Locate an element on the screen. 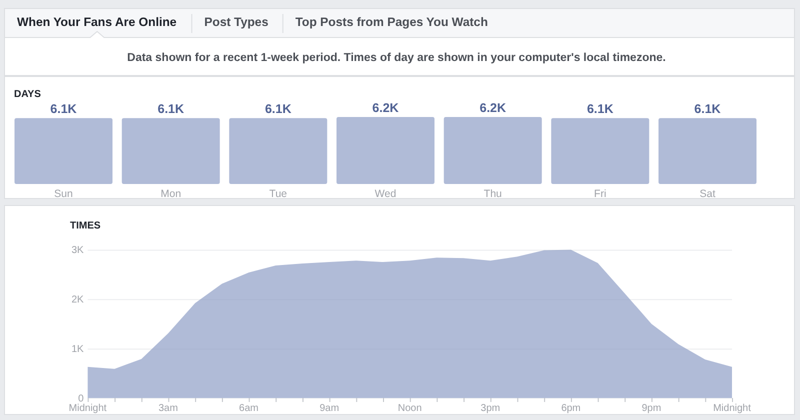 This screenshot has height=420, width=800. text: Data shown for a recent 1-week period. Times of day are shown in your computer's local timezone. is located at coordinates (396, 58).